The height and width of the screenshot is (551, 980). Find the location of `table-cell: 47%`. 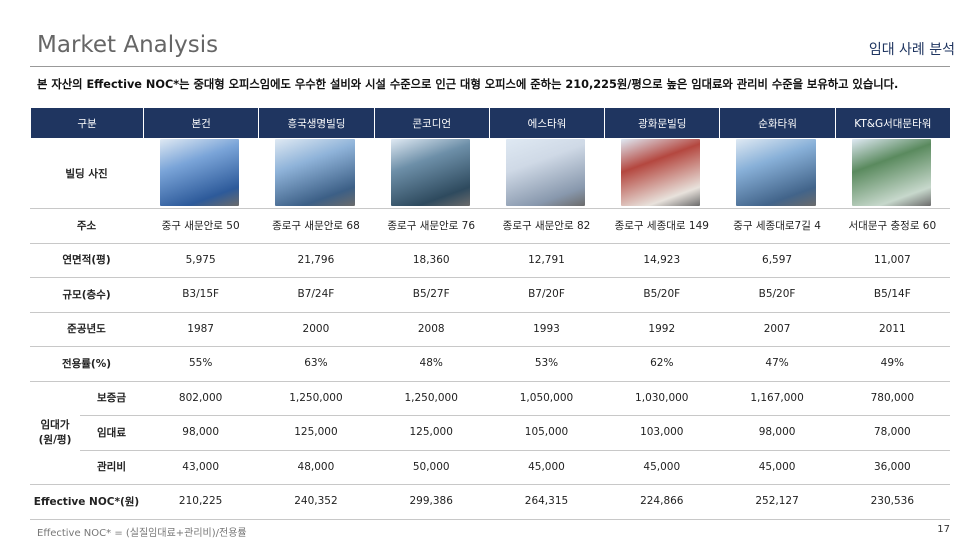

table-cell: 47% is located at coordinates (777, 363).